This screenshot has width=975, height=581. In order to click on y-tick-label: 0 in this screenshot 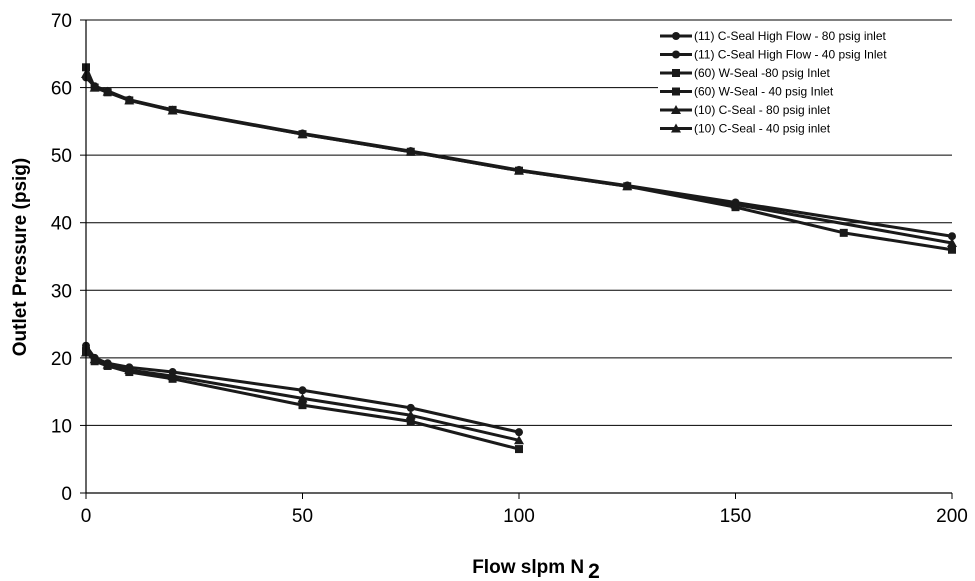, I will do `click(66, 494)`.